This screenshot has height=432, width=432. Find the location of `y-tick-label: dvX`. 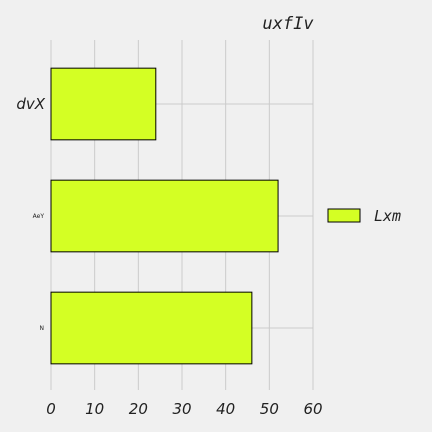

y-tick-label: dvX is located at coordinates (30, 104).